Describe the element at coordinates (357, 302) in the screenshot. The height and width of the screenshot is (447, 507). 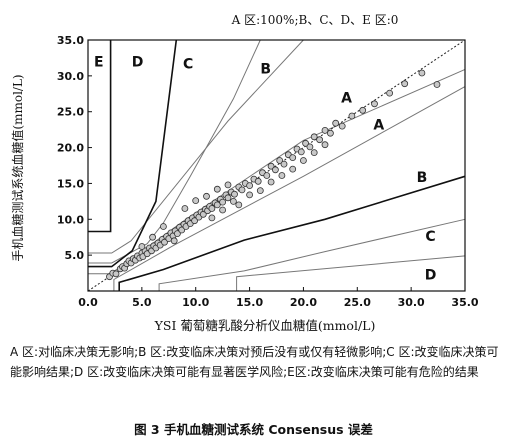
I see `x-tick-label-5: 25.0` at that location.